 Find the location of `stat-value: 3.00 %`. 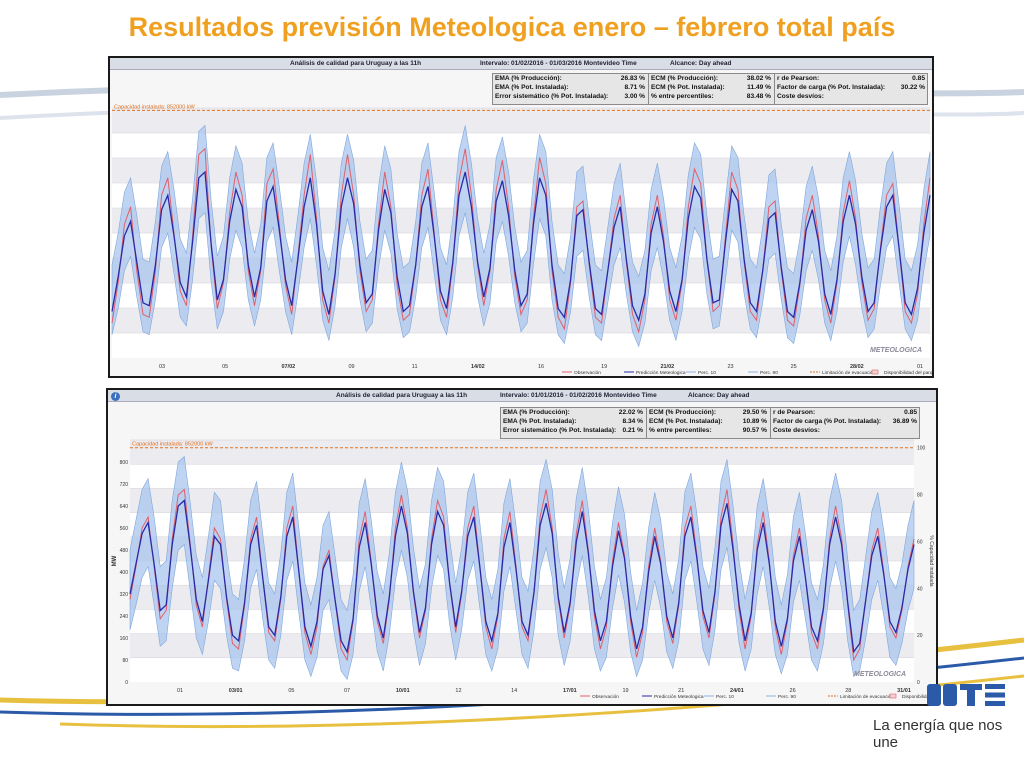

stat-value: 3.00 % is located at coordinates (634, 96).